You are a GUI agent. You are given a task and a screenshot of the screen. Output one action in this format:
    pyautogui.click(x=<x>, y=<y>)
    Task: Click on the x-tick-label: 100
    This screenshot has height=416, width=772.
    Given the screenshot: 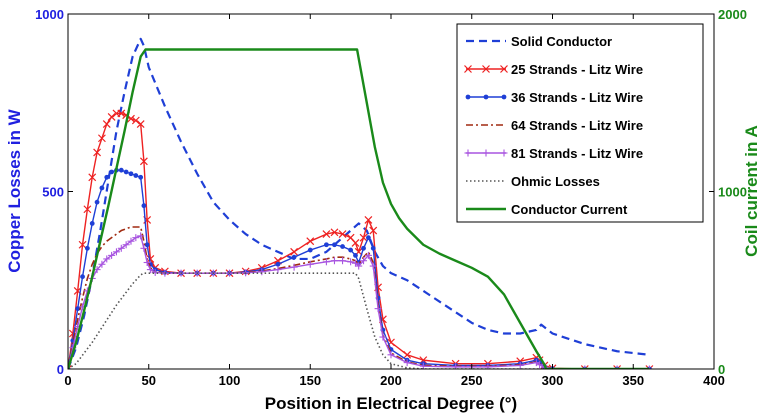 What is the action you would take?
    pyautogui.click(x=230, y=380)
    